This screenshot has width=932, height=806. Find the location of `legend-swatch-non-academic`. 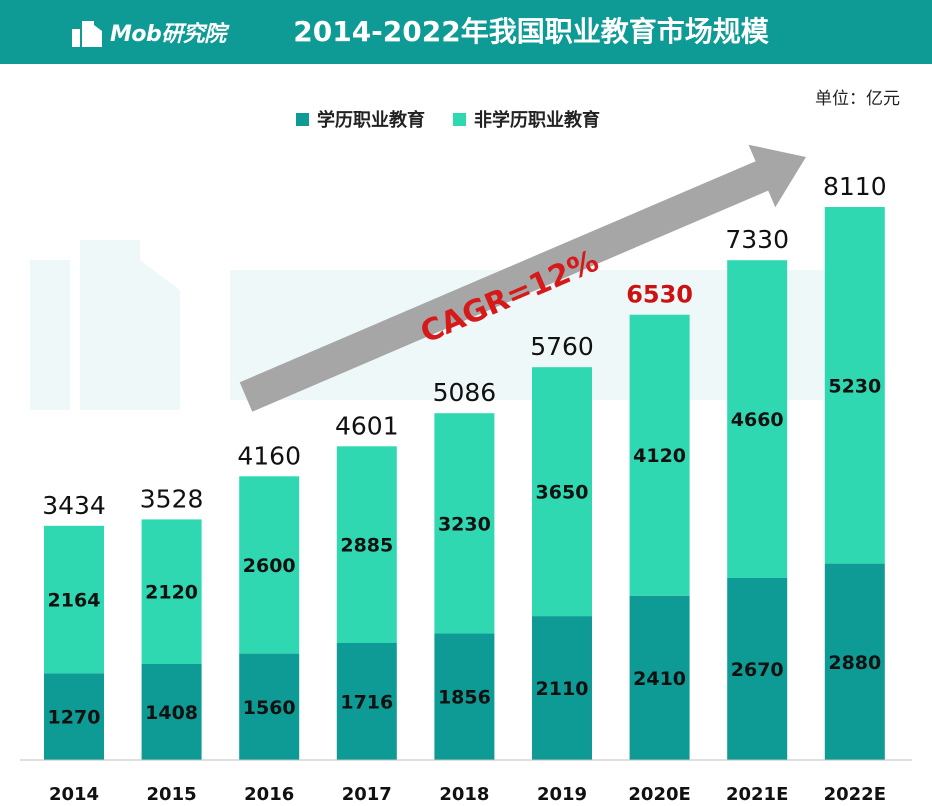

legend-swatch-non-academic is located at coordinates (459, 119).